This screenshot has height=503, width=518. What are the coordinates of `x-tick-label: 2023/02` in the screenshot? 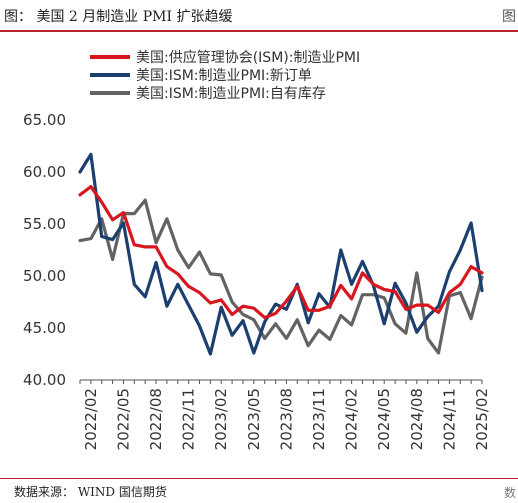 It's located at (221, 419).